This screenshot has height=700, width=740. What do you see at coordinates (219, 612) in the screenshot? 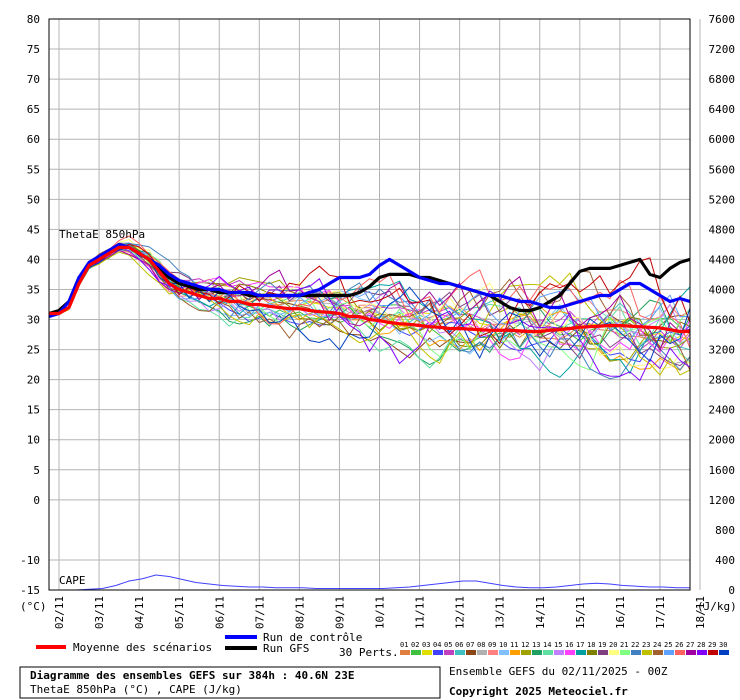
I see `x-tick-label: 06/11` at bounding box center [219, 612].